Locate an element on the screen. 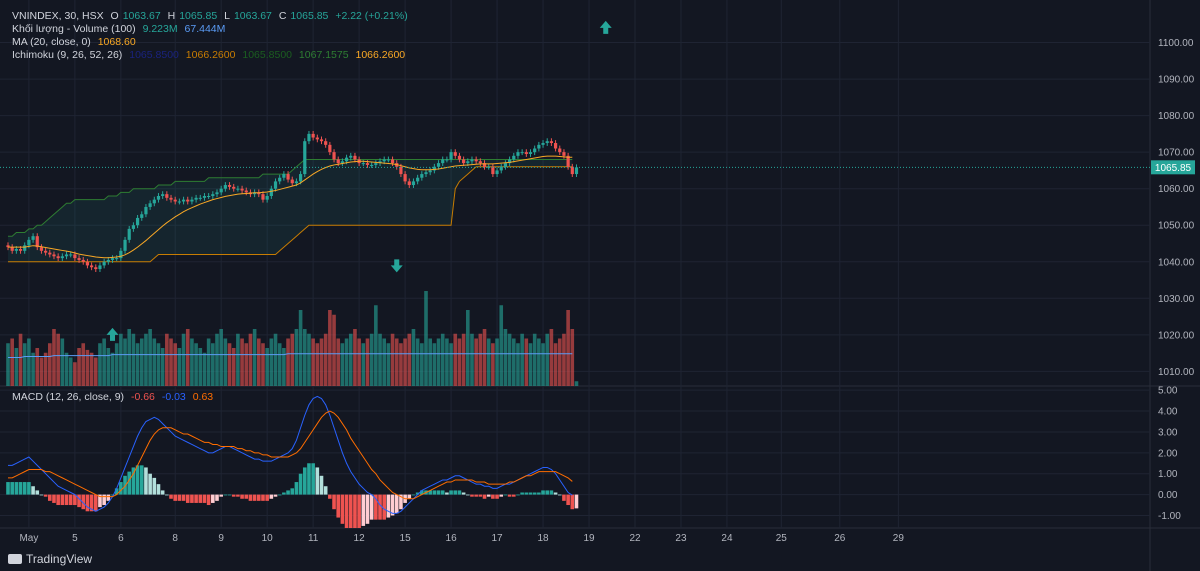 The image size is (1200, 571). last-price-badge is located at coordinates (1173, 167).